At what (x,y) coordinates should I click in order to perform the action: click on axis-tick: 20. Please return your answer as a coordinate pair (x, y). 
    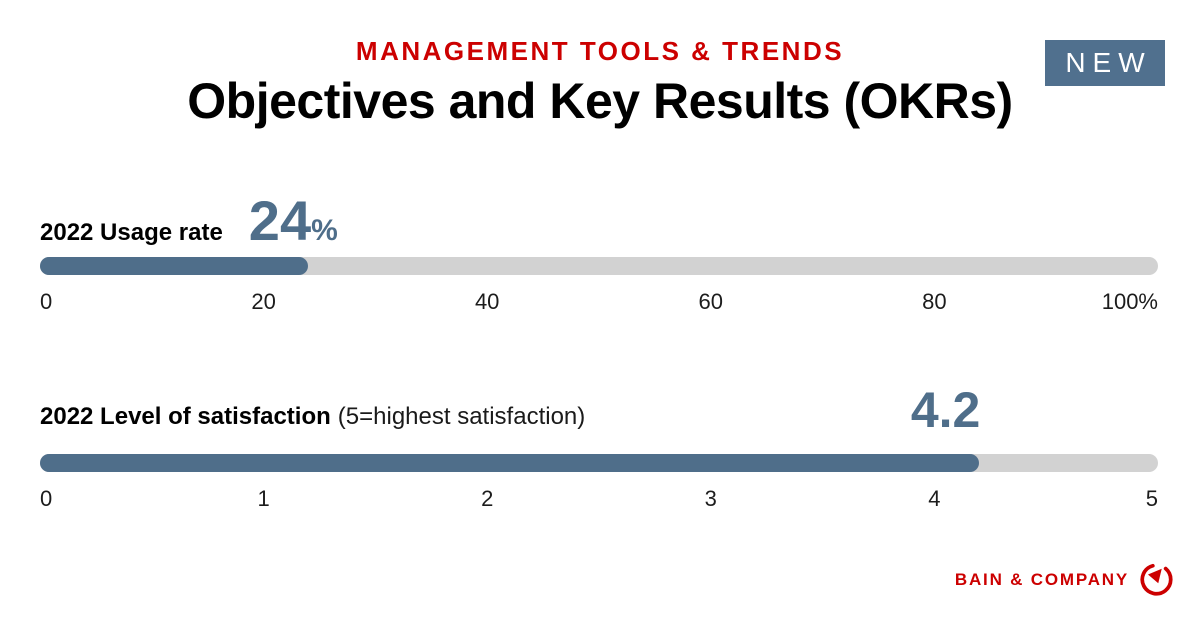
    Looking at the image, I should click on (263, 301).